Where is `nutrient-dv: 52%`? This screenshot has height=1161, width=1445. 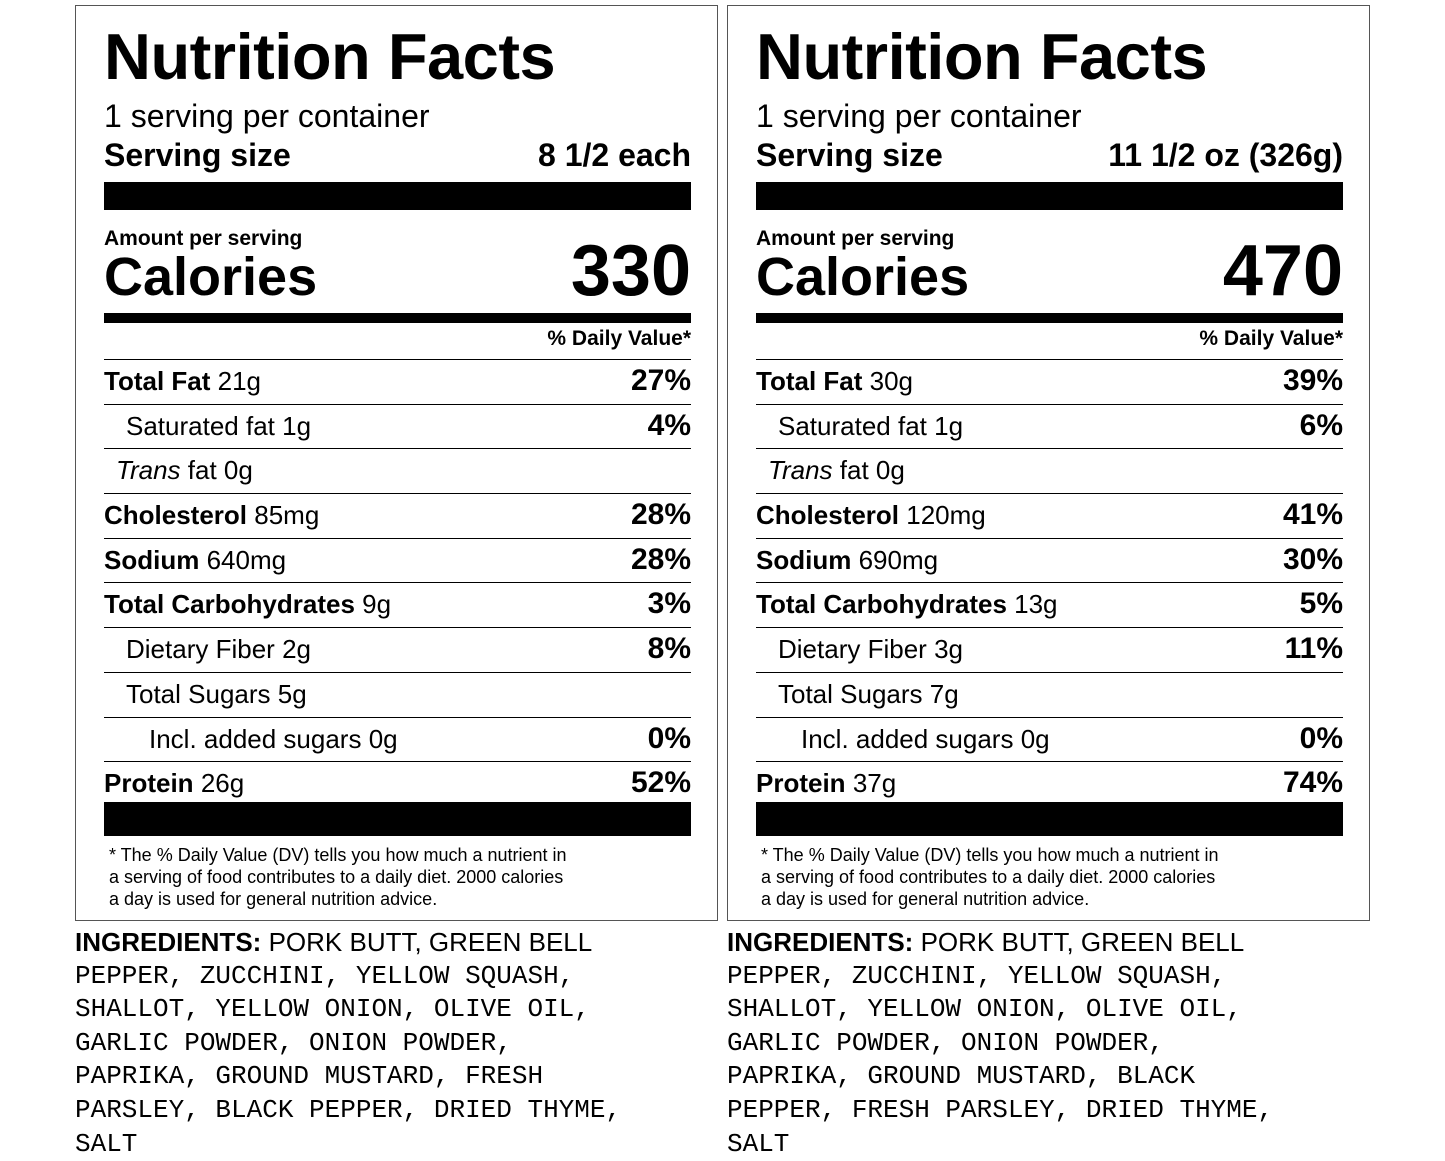 nutrient-dv: 52% is located at coordinates (660, 783).